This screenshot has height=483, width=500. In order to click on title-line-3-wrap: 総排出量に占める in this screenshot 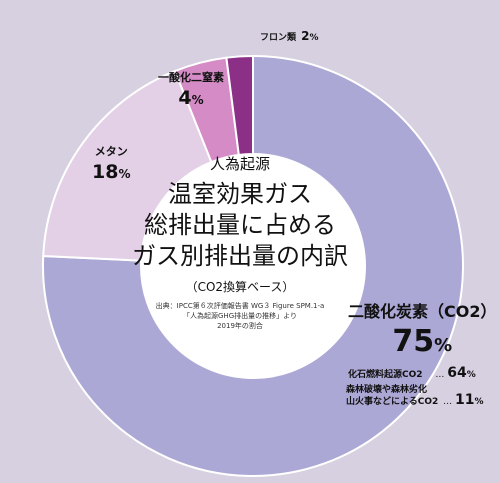, I will do `click(240, 222)`.